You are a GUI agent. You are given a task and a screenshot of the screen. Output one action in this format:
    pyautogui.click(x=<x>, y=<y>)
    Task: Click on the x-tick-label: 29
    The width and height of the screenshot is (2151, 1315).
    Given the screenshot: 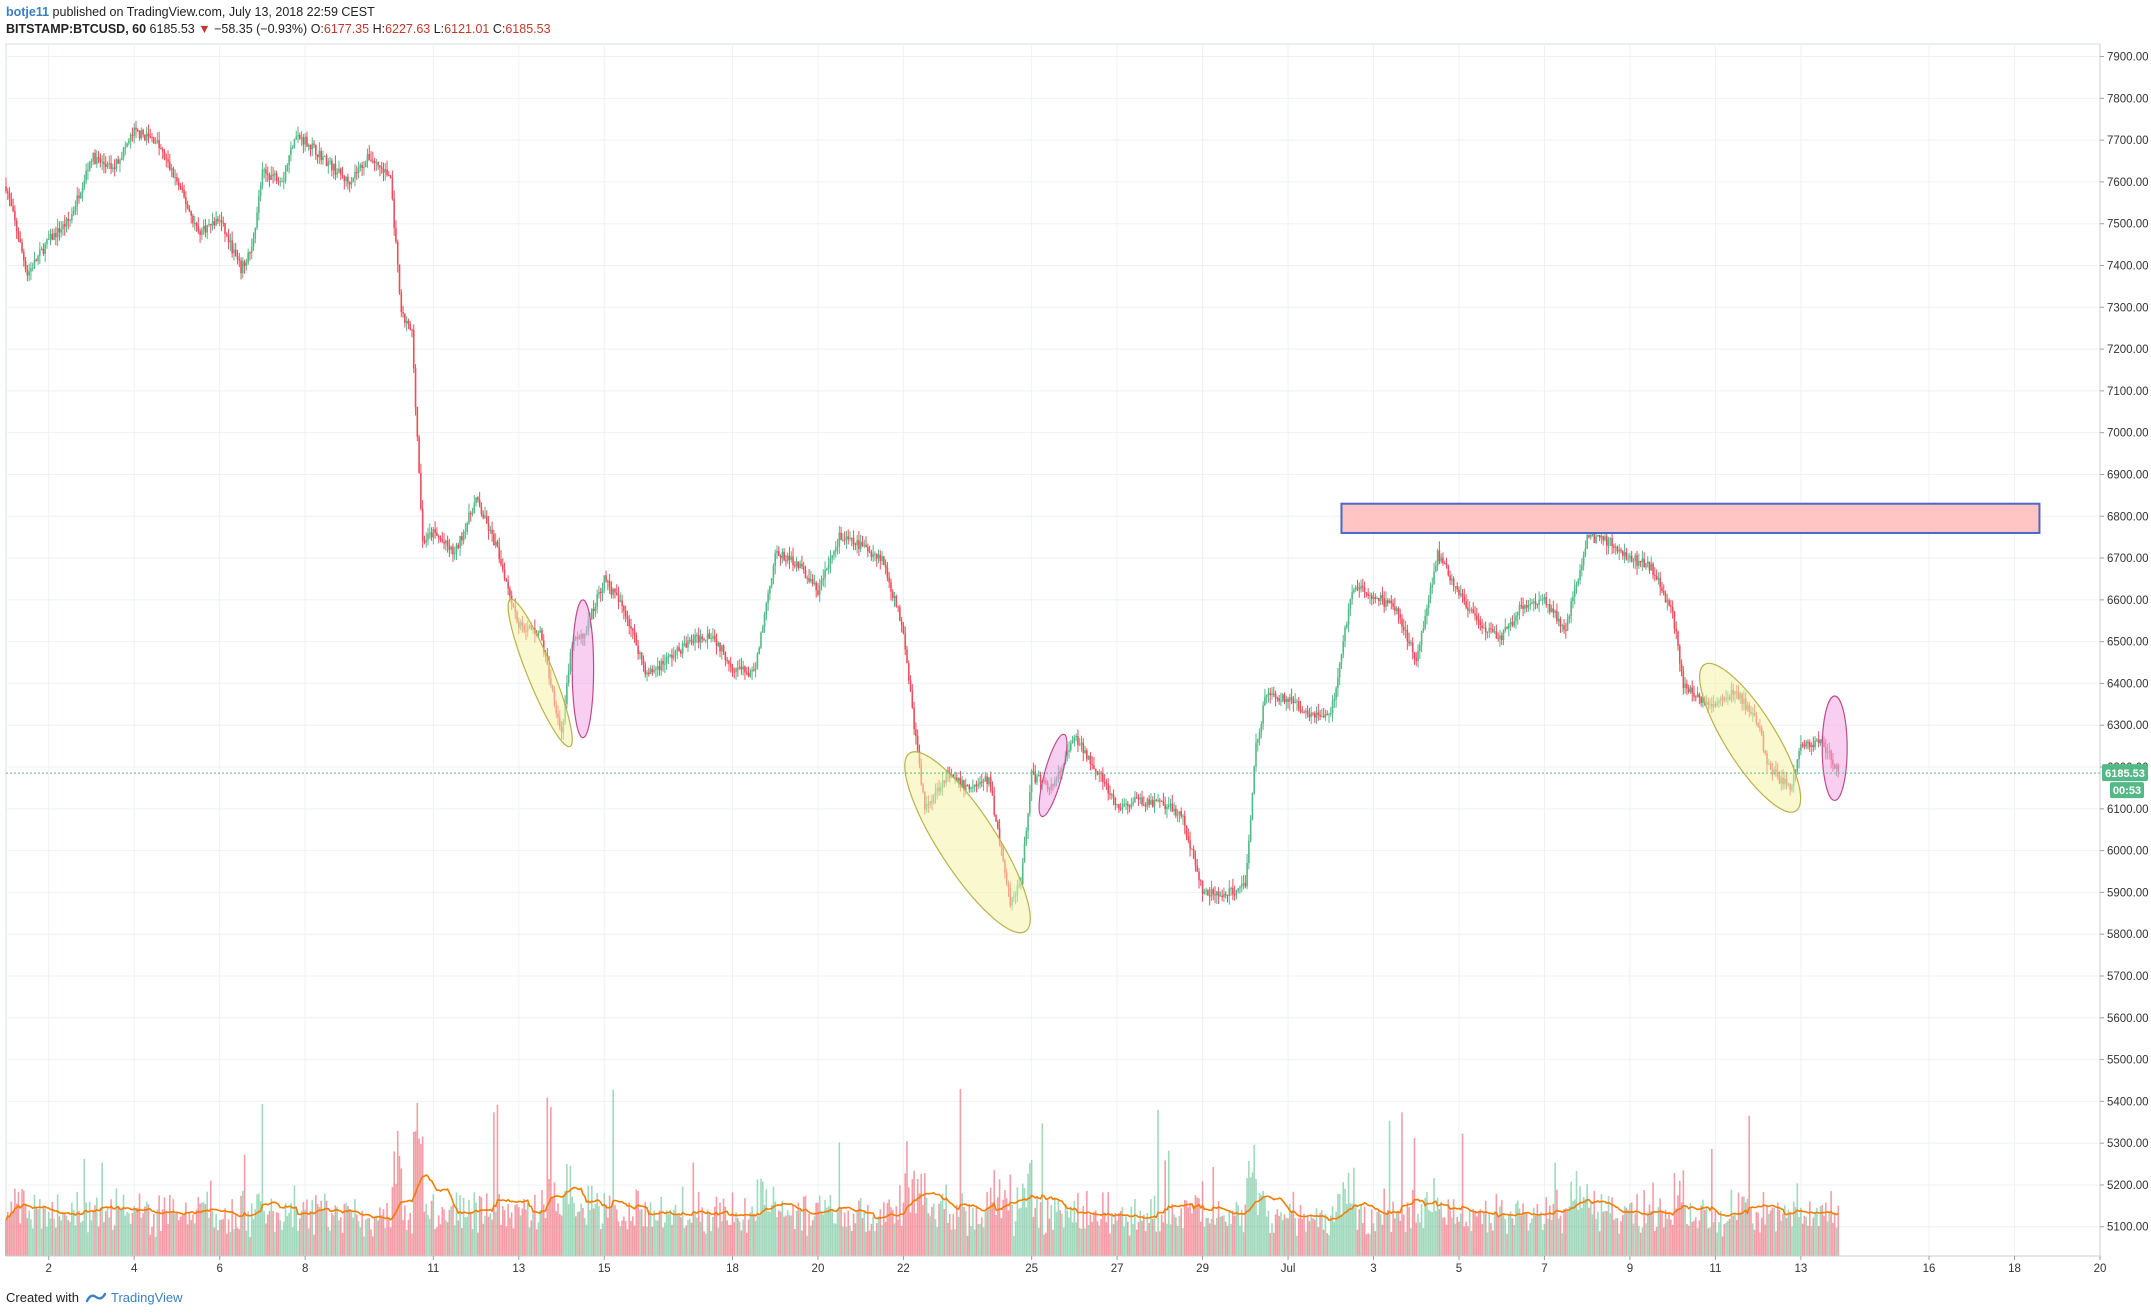 What is the action you would take?
    pyautogui.click(x=1202, y=1269)
    